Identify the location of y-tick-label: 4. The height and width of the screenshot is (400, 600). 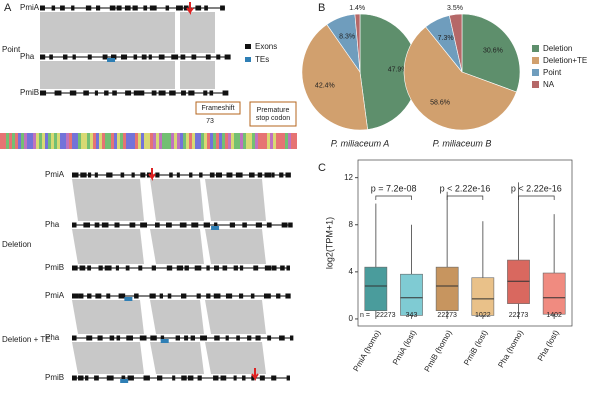
(351, 271).